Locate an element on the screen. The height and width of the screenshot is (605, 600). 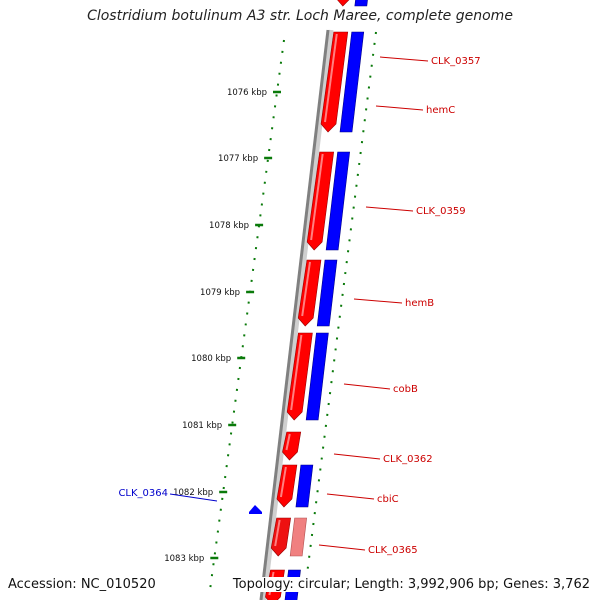
scale-tick-label: 1082 kbp is located at coordinates (193, 493).